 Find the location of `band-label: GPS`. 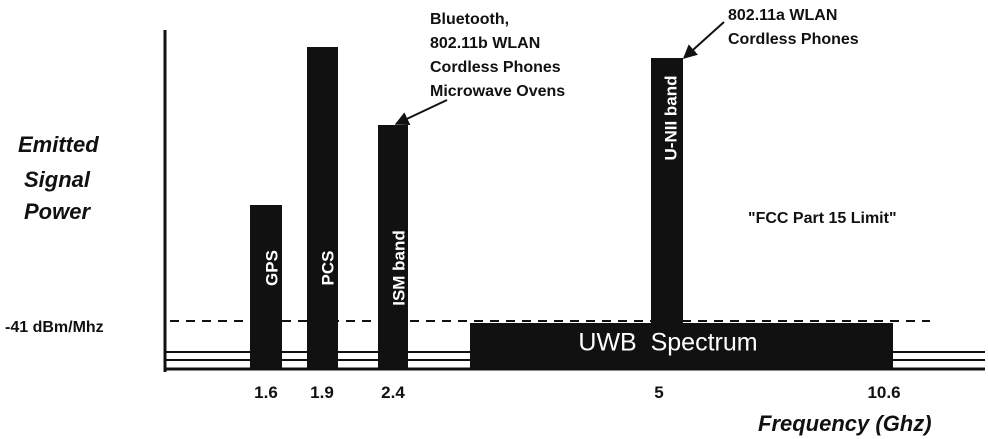

band-label: GPS is located at coordinates (271, 268).